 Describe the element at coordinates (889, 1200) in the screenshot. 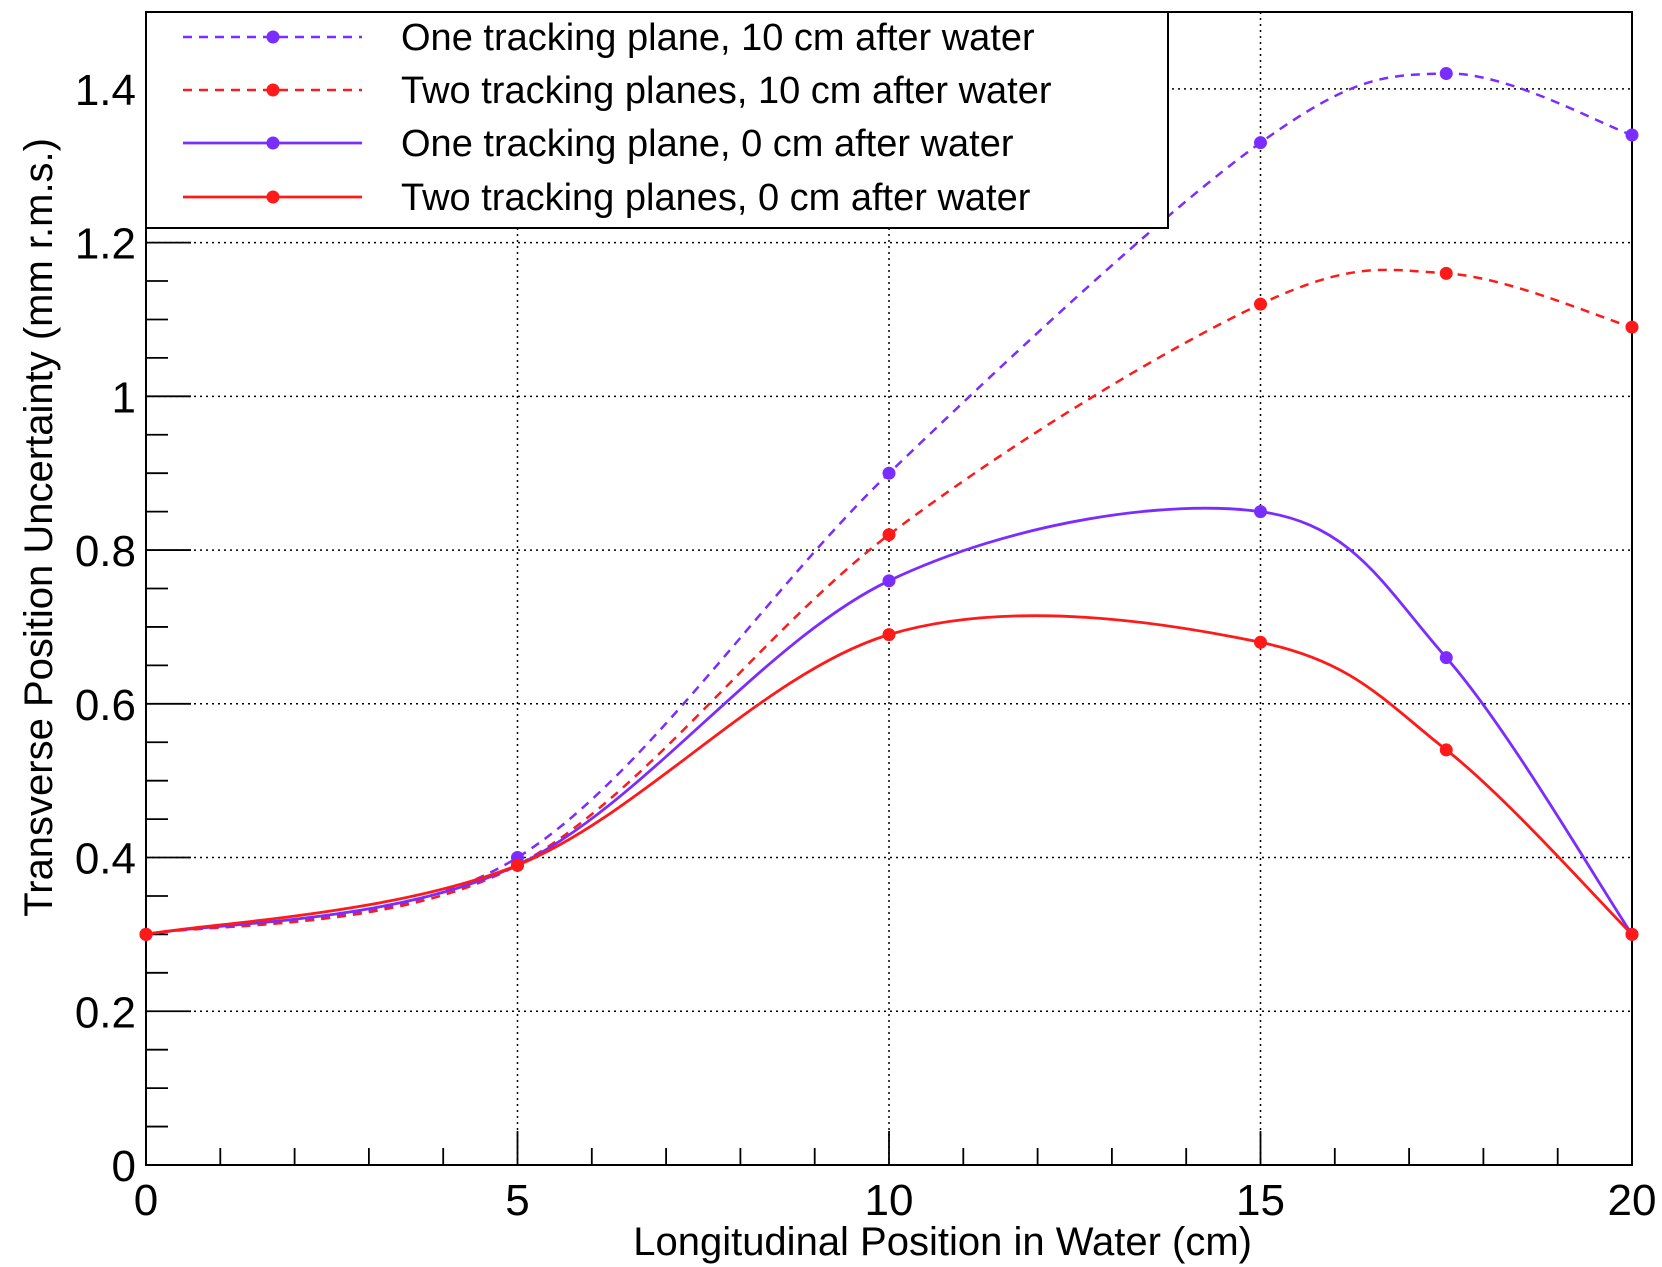

I see `x-tick-label: 10` at that location.